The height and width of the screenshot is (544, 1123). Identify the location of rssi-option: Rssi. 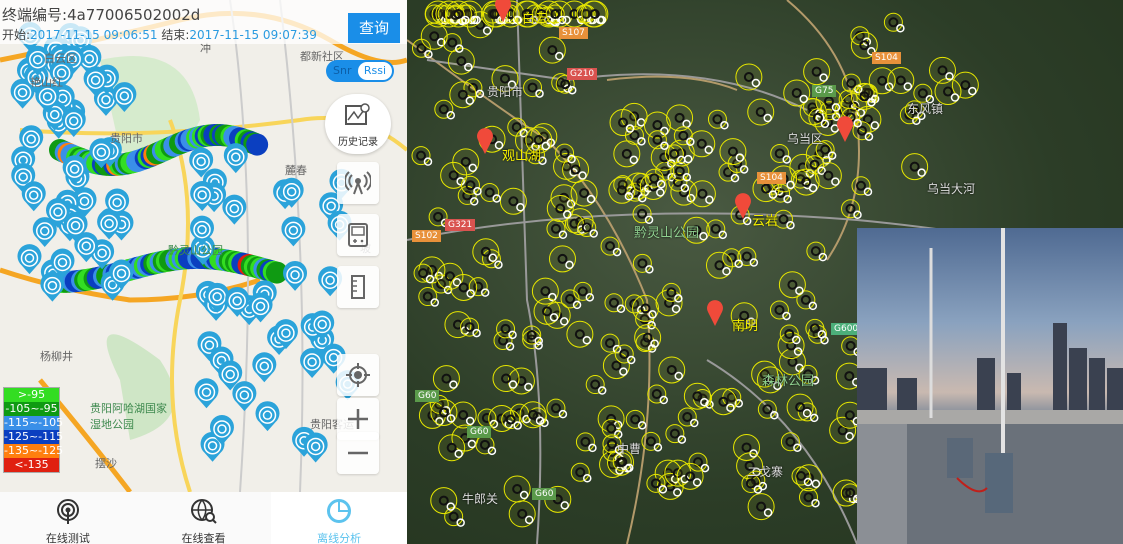
(375, 71).